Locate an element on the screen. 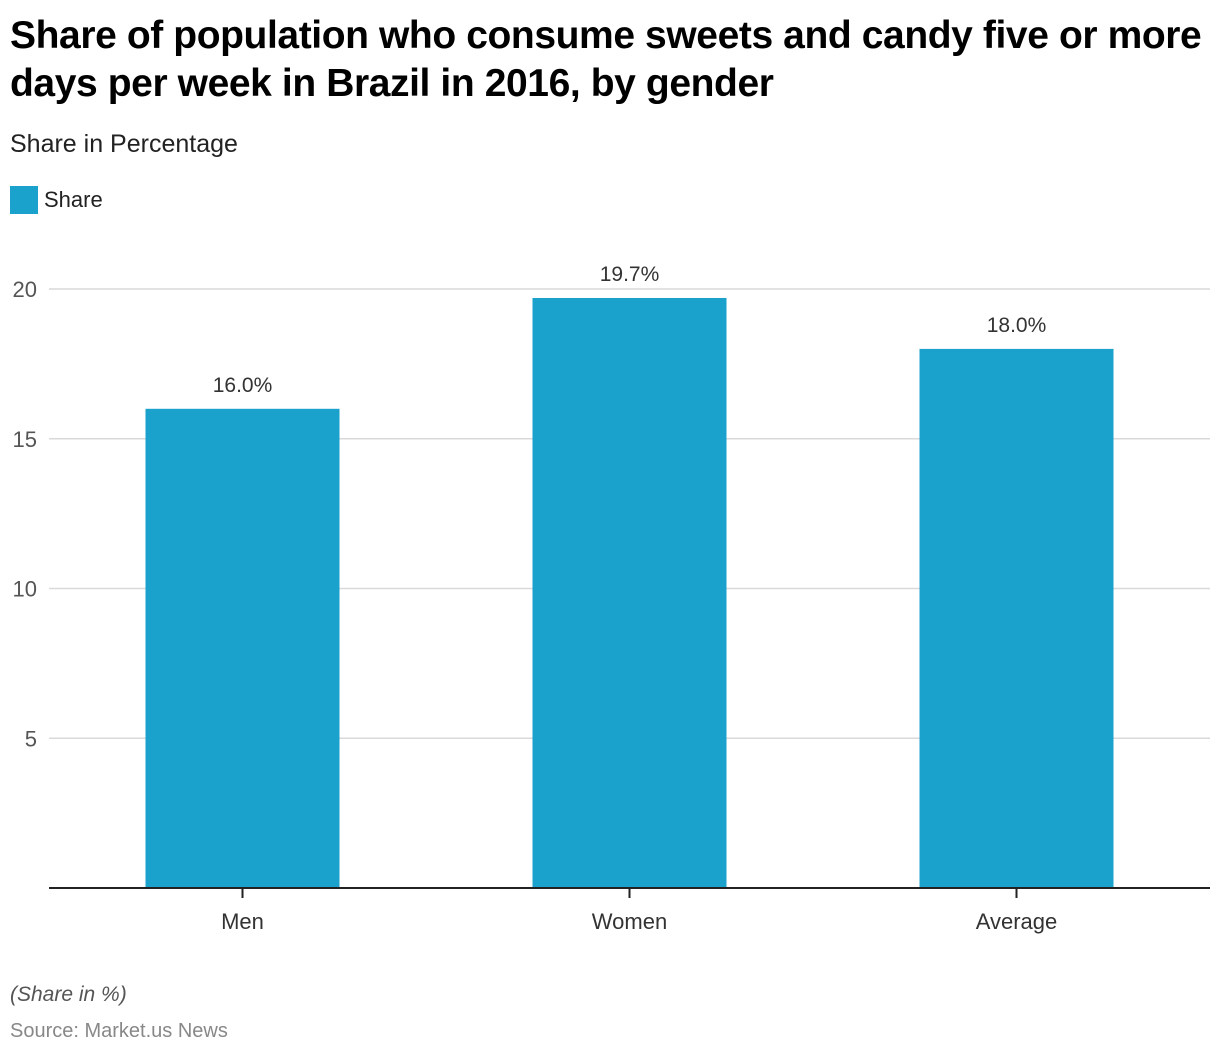  y-tick-label: 20 is located at coordinates (25, 289).